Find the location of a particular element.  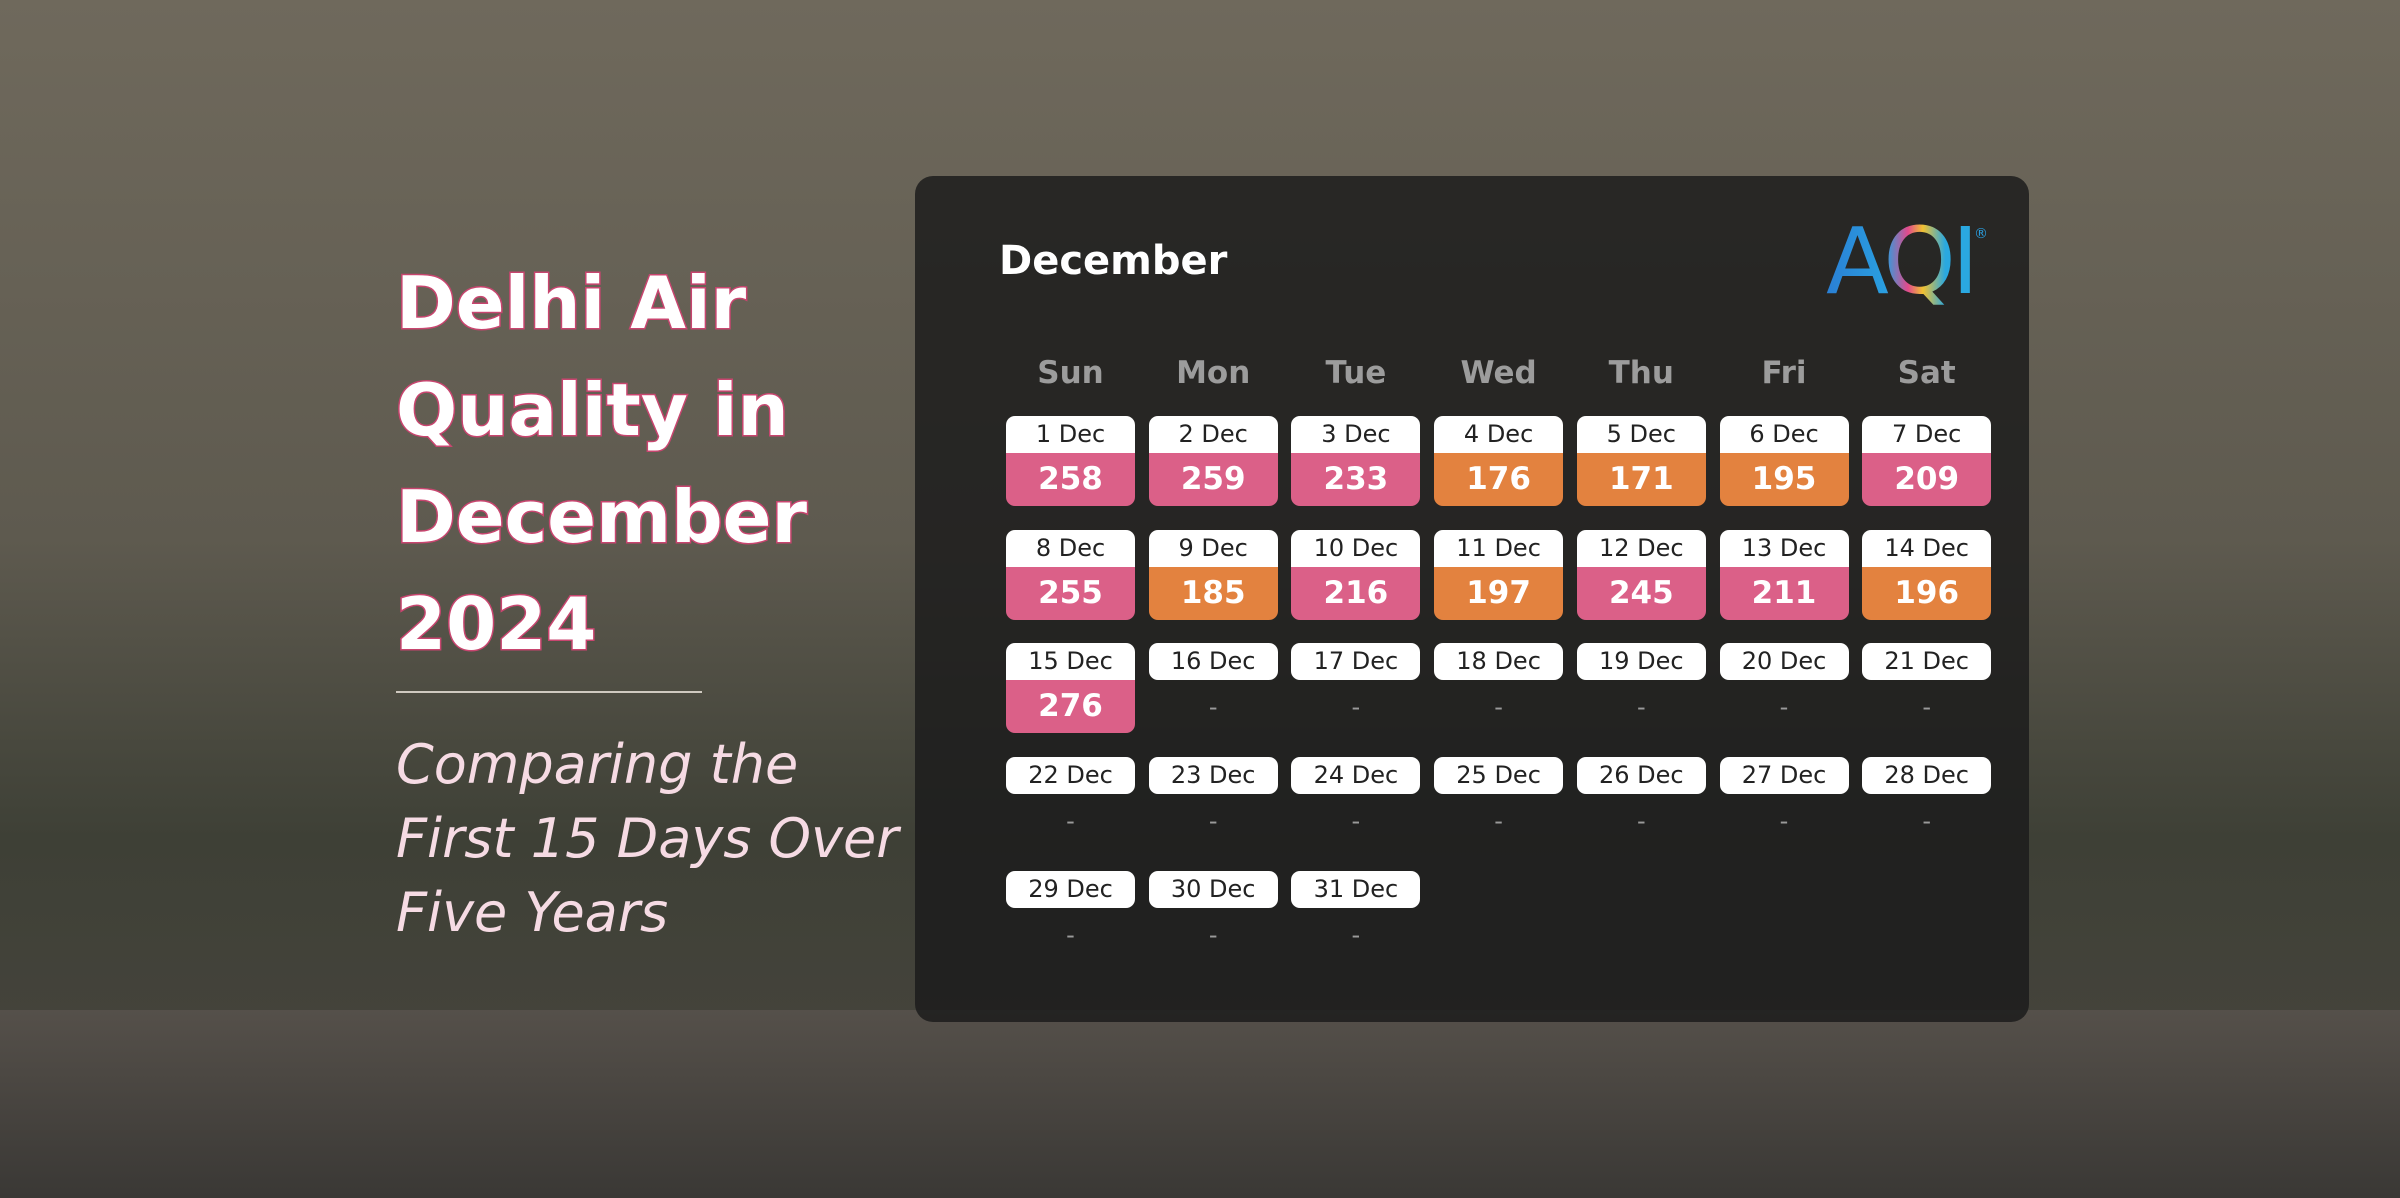

date-label: 6 Dec is located at coordinates (1784, 434).